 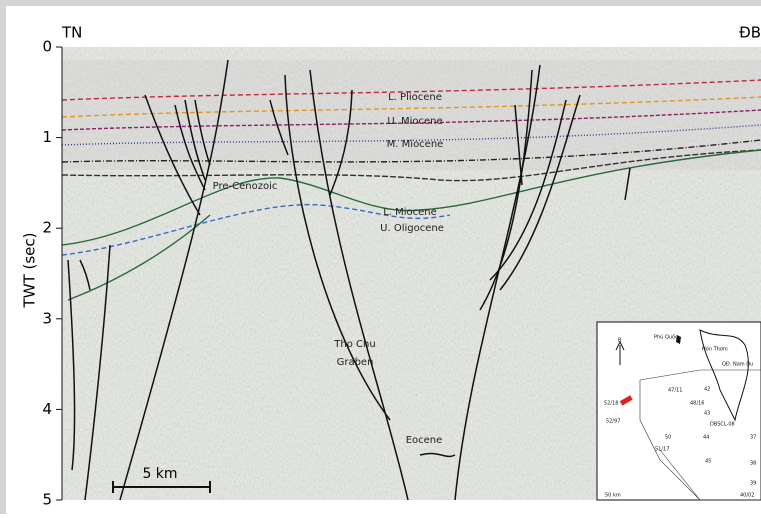 What do you see at coordinates (424, 440) in the screenshot?
I see `annotation: Eocene` at bounding box center [424, 440].